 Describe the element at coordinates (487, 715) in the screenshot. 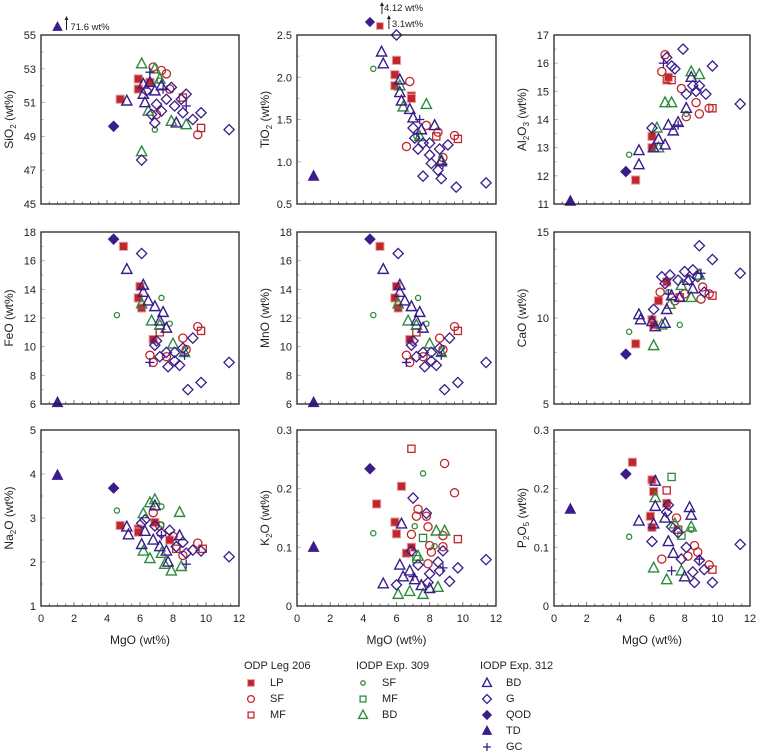

I see `legend-marker` at that location.